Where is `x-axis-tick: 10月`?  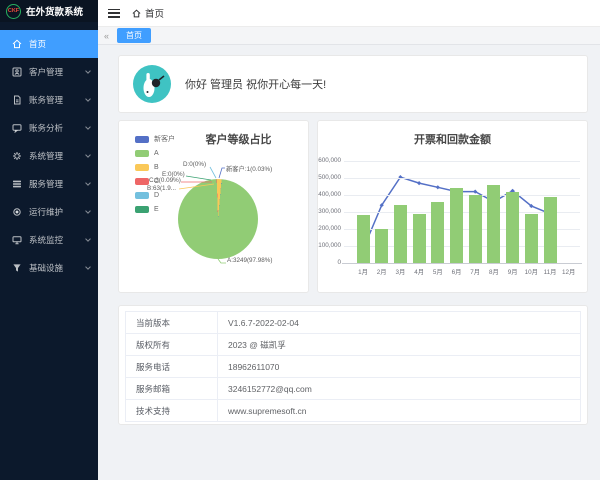 x-axis-tick: 10月 is located at coordinates (531, 272).